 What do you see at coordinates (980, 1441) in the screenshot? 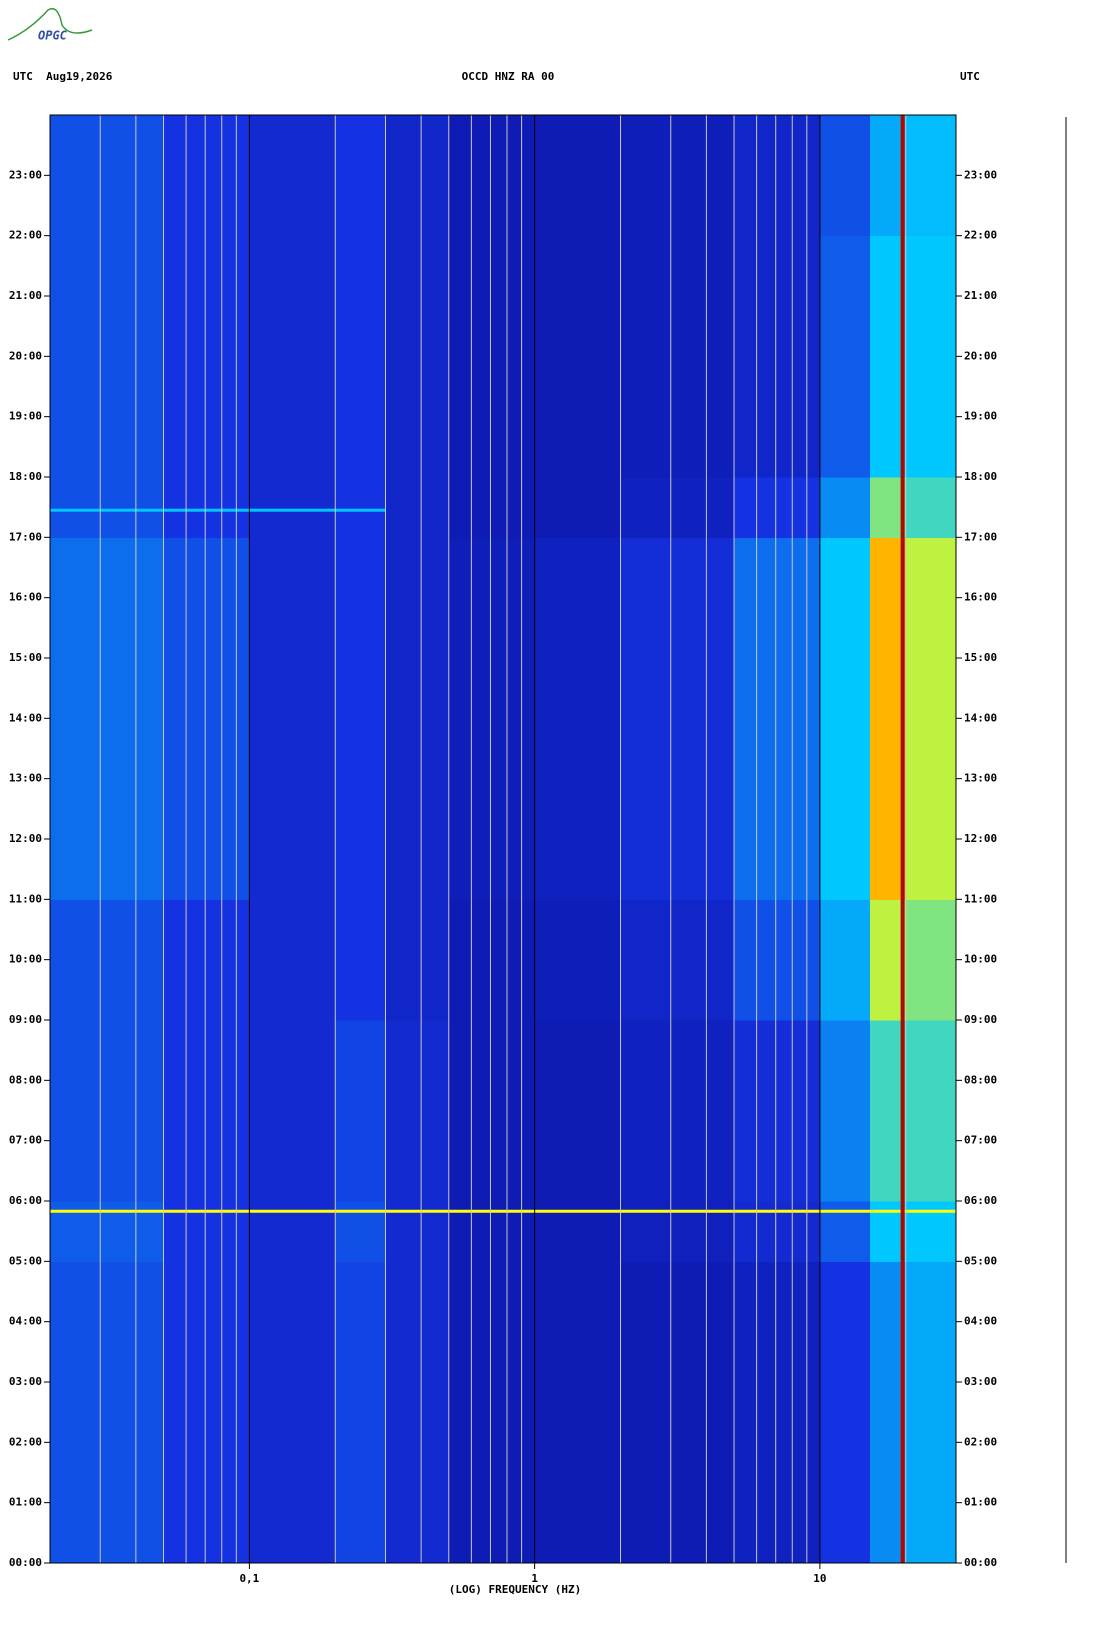
I see `y-tick-label: 02:00` at bounding box center [980, 1441].